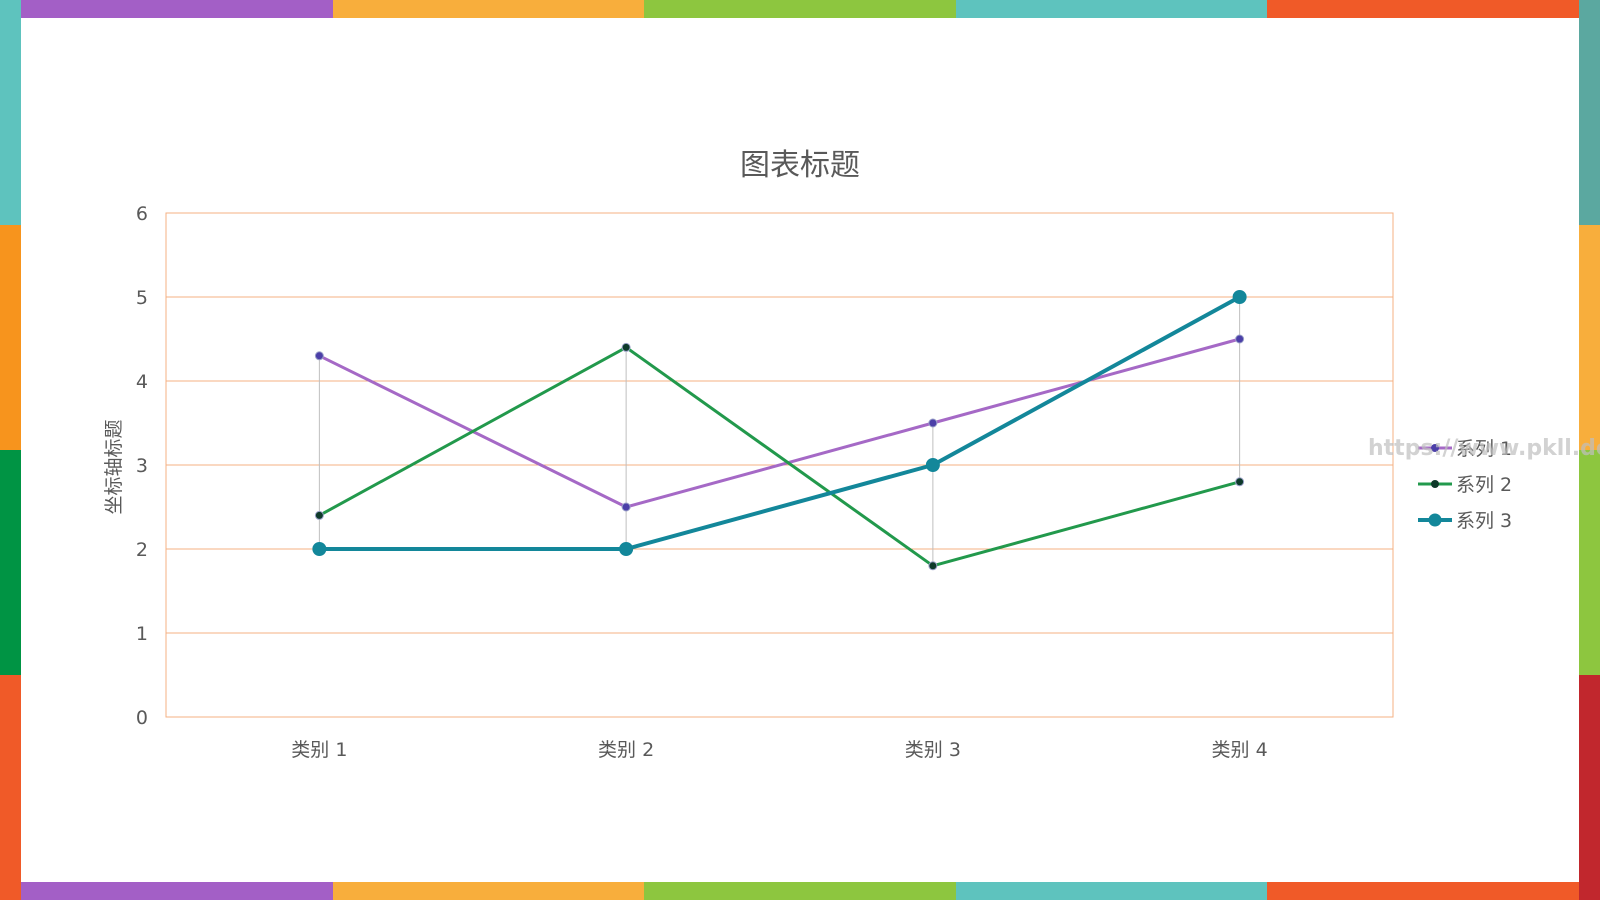 The width and height of the screenshot is (1600, 900). I want to click on y-tick-label: 4, so click(142, 382).